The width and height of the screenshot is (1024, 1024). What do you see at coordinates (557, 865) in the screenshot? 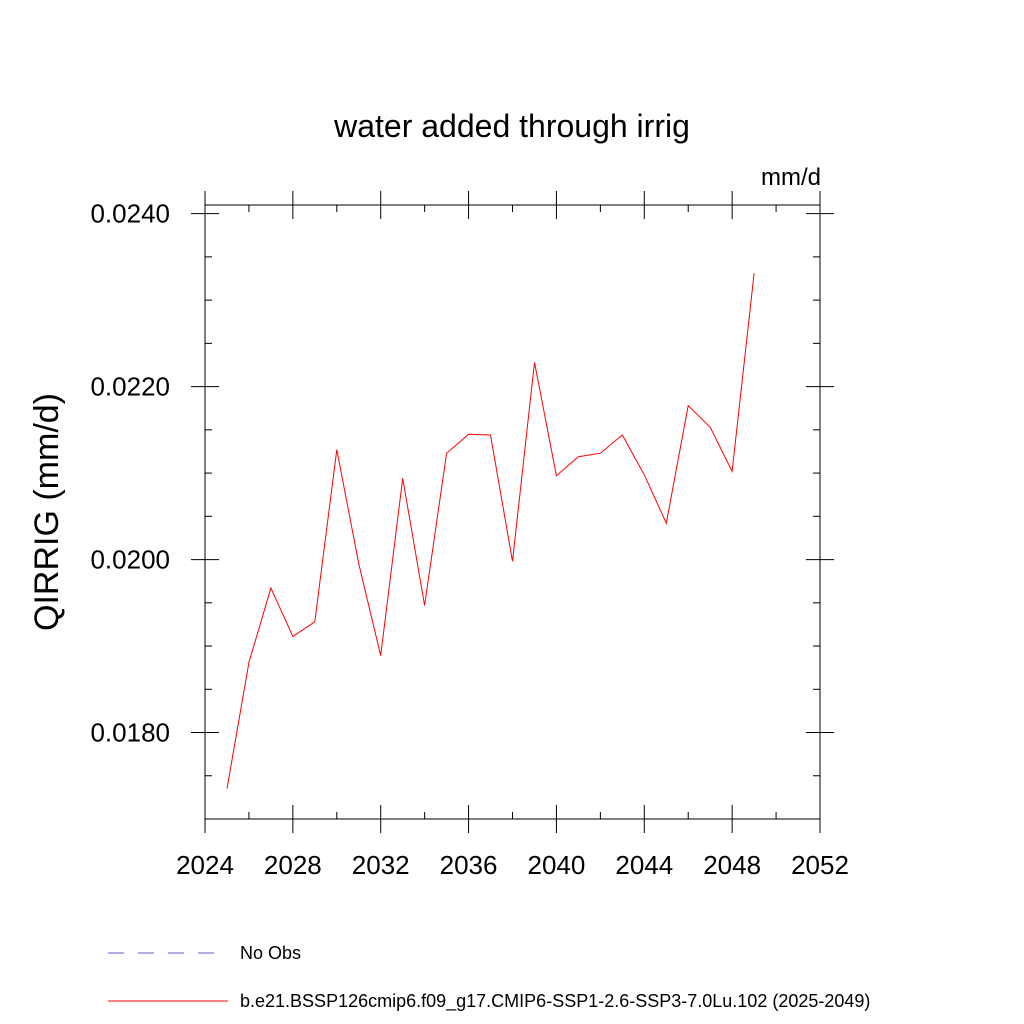
I see `x-tick-label: 2040` at bounding box center [557, 865].